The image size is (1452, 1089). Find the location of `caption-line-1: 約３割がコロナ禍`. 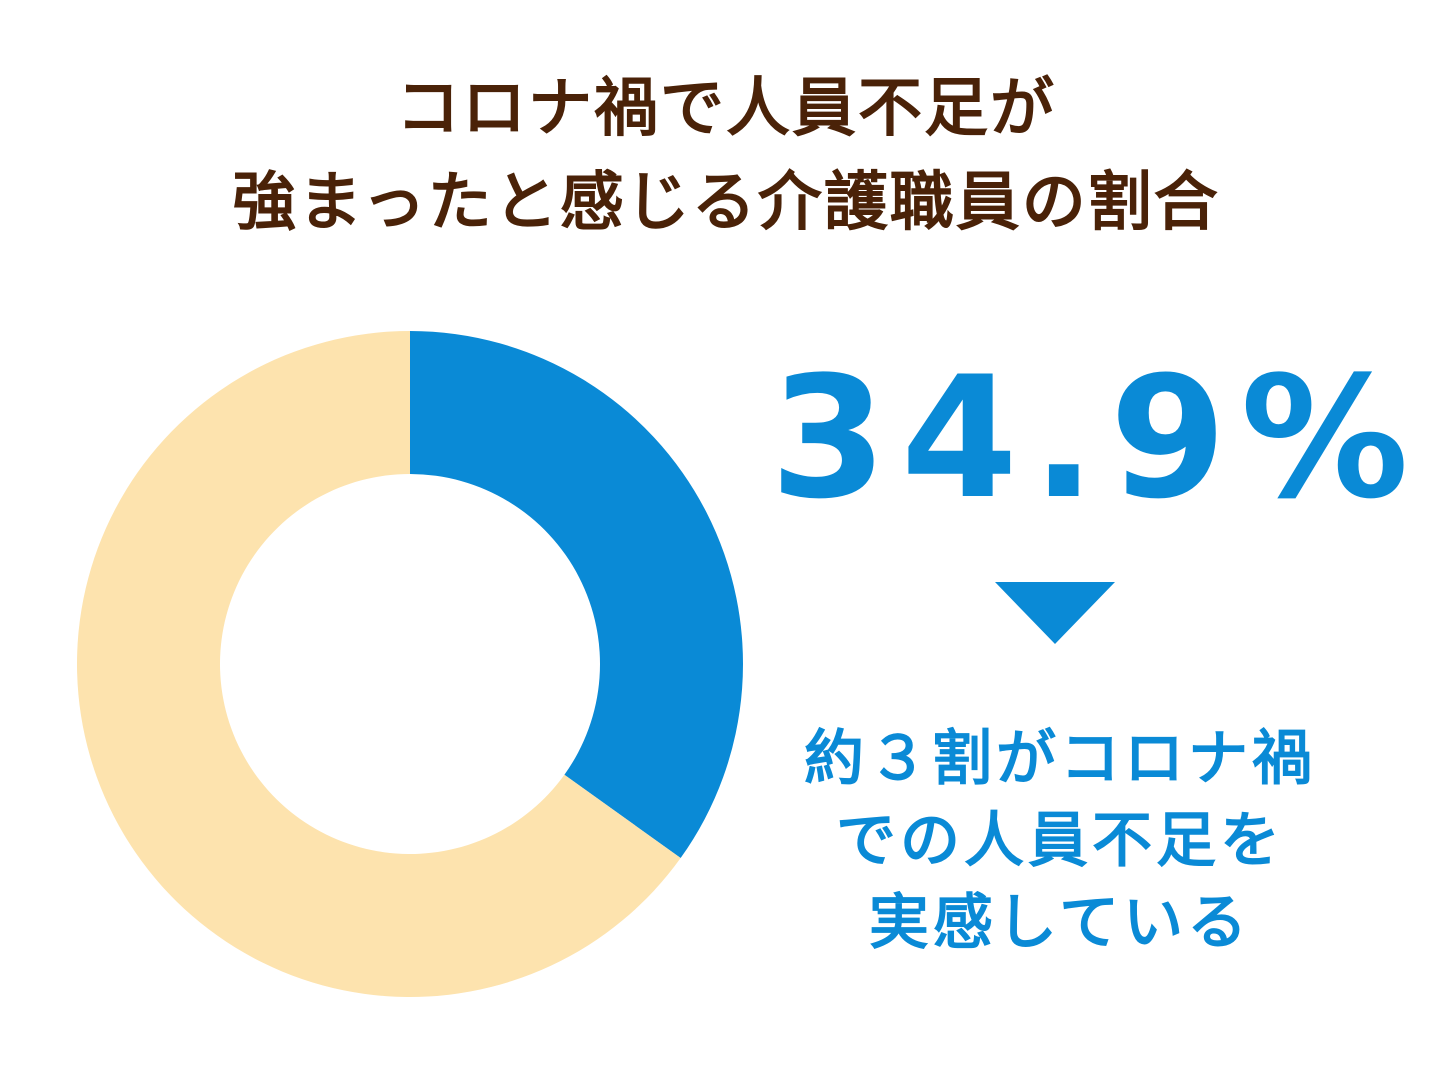

caption-line-1: 約３割がコロナ禍 is located at coordinates (1060, 759).